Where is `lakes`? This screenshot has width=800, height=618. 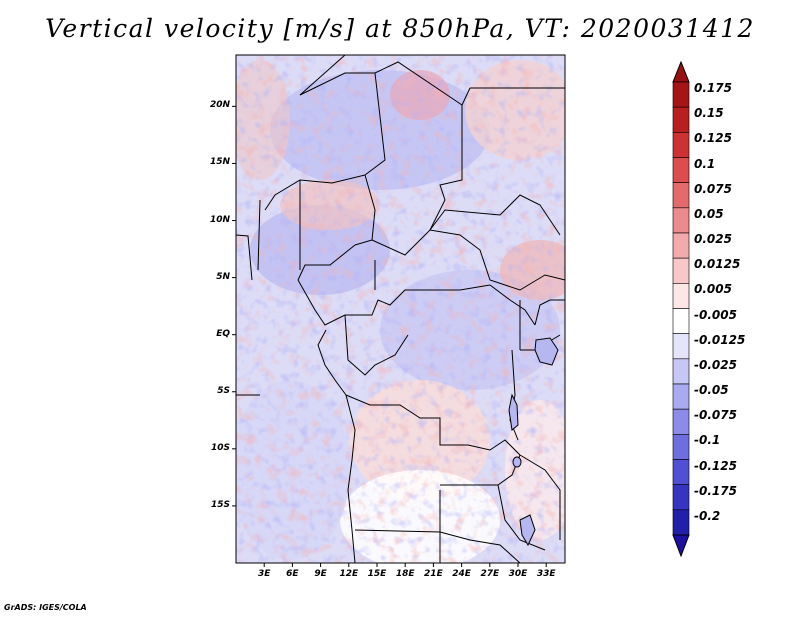 lakes is located at coordinates (533, 442).